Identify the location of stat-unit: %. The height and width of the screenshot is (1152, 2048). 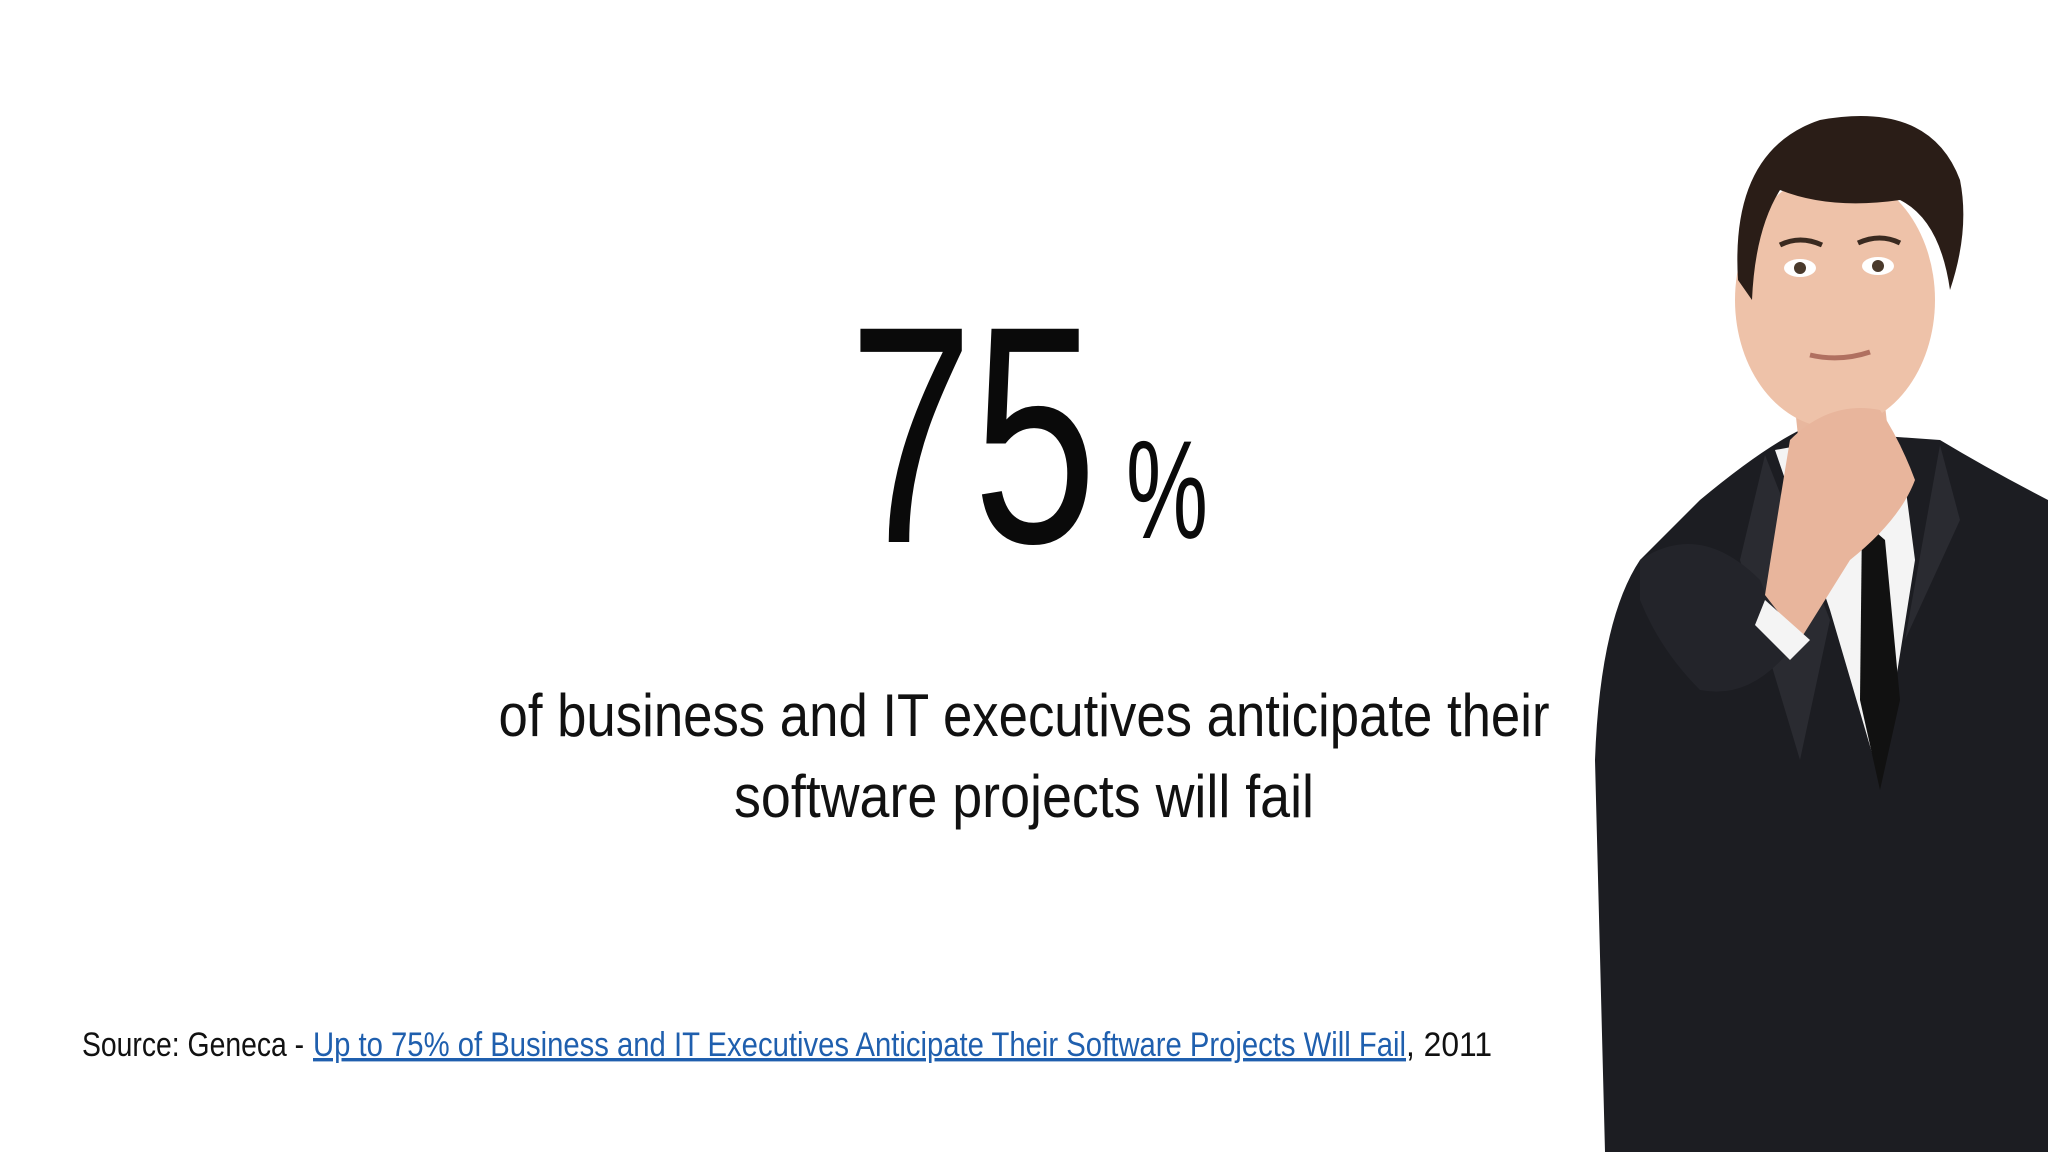
(1167, 489).